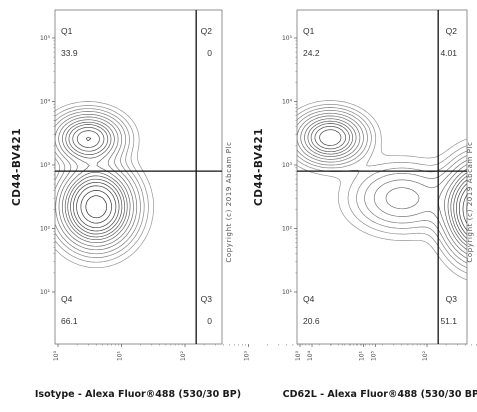 The height and width of the screenshot is (412, 477). I want to click on quadrant-value-q2: 0, so click(209, 53).